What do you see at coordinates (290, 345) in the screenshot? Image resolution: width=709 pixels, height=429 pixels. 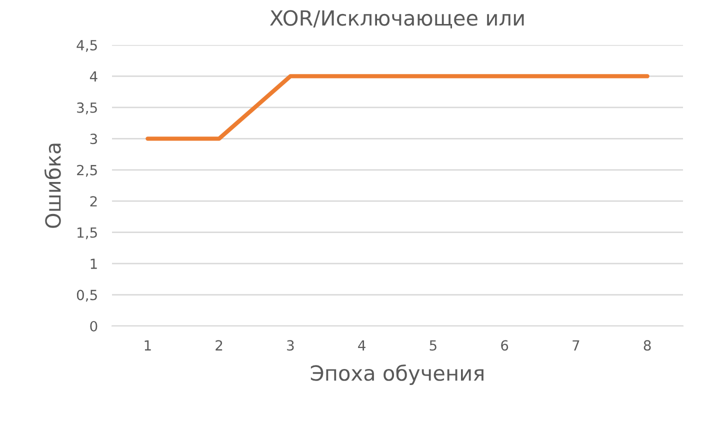 I see `x-tick-label: 3` at bounding box center [290, 345].